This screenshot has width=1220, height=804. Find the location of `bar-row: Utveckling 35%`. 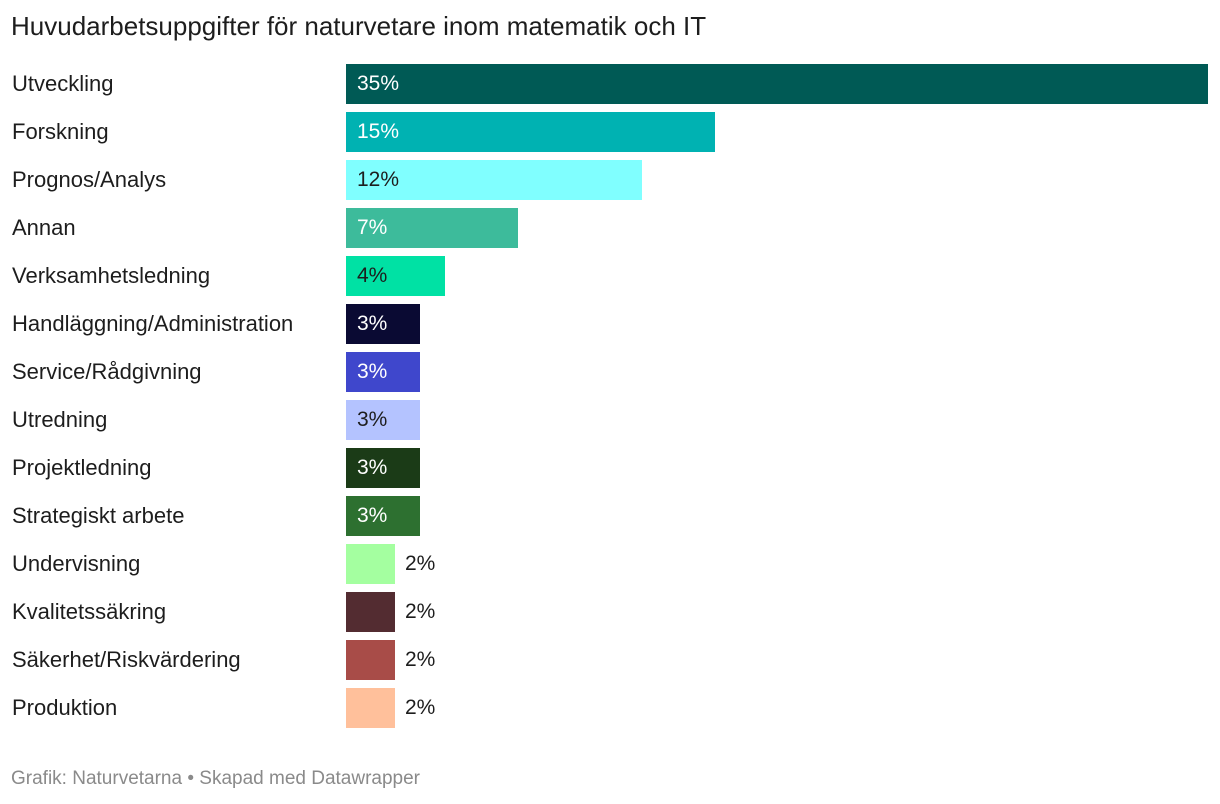

bar-row: Utveckling 35% is located at coordinates (610, 88).